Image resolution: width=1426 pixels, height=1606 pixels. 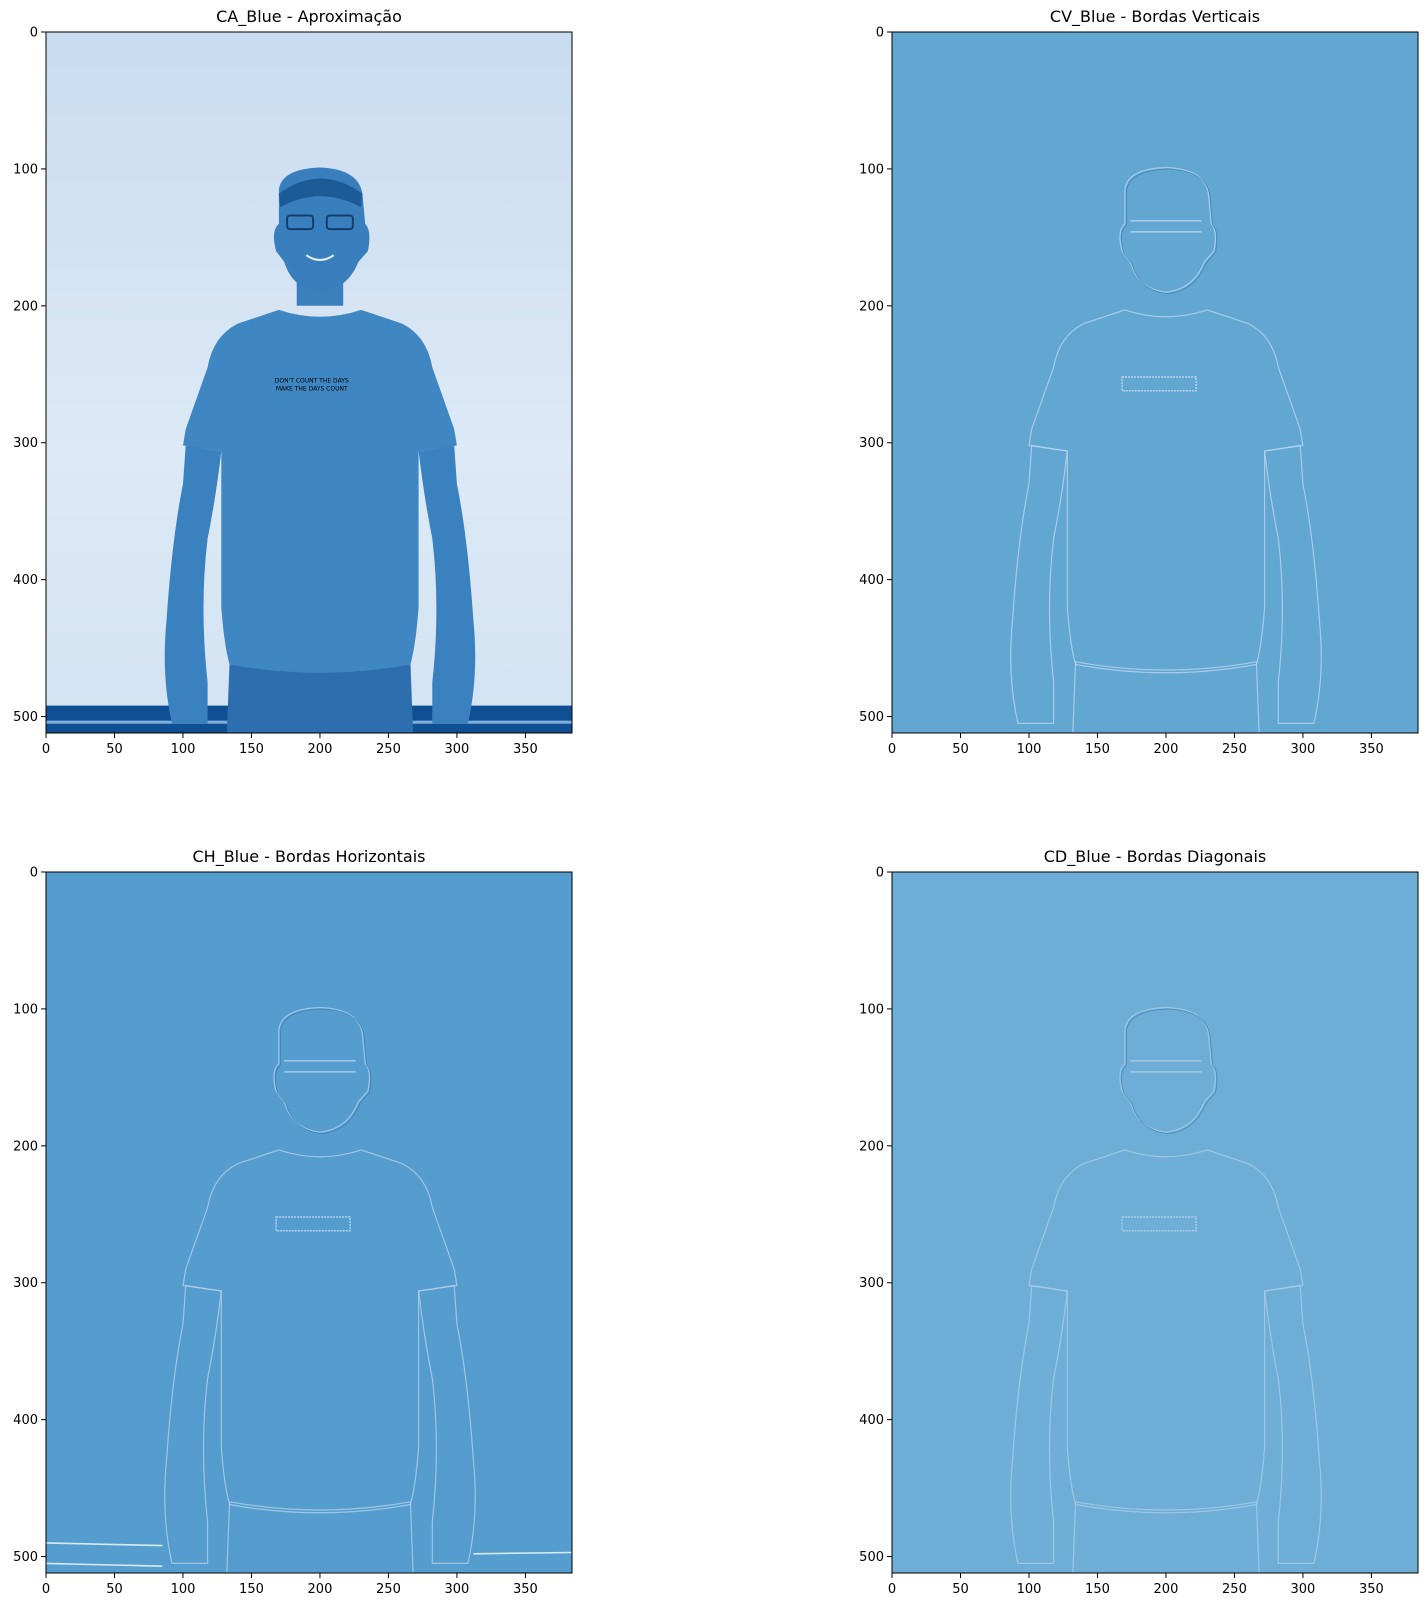 I want to click on person-hair, so click(x=320, y=193).